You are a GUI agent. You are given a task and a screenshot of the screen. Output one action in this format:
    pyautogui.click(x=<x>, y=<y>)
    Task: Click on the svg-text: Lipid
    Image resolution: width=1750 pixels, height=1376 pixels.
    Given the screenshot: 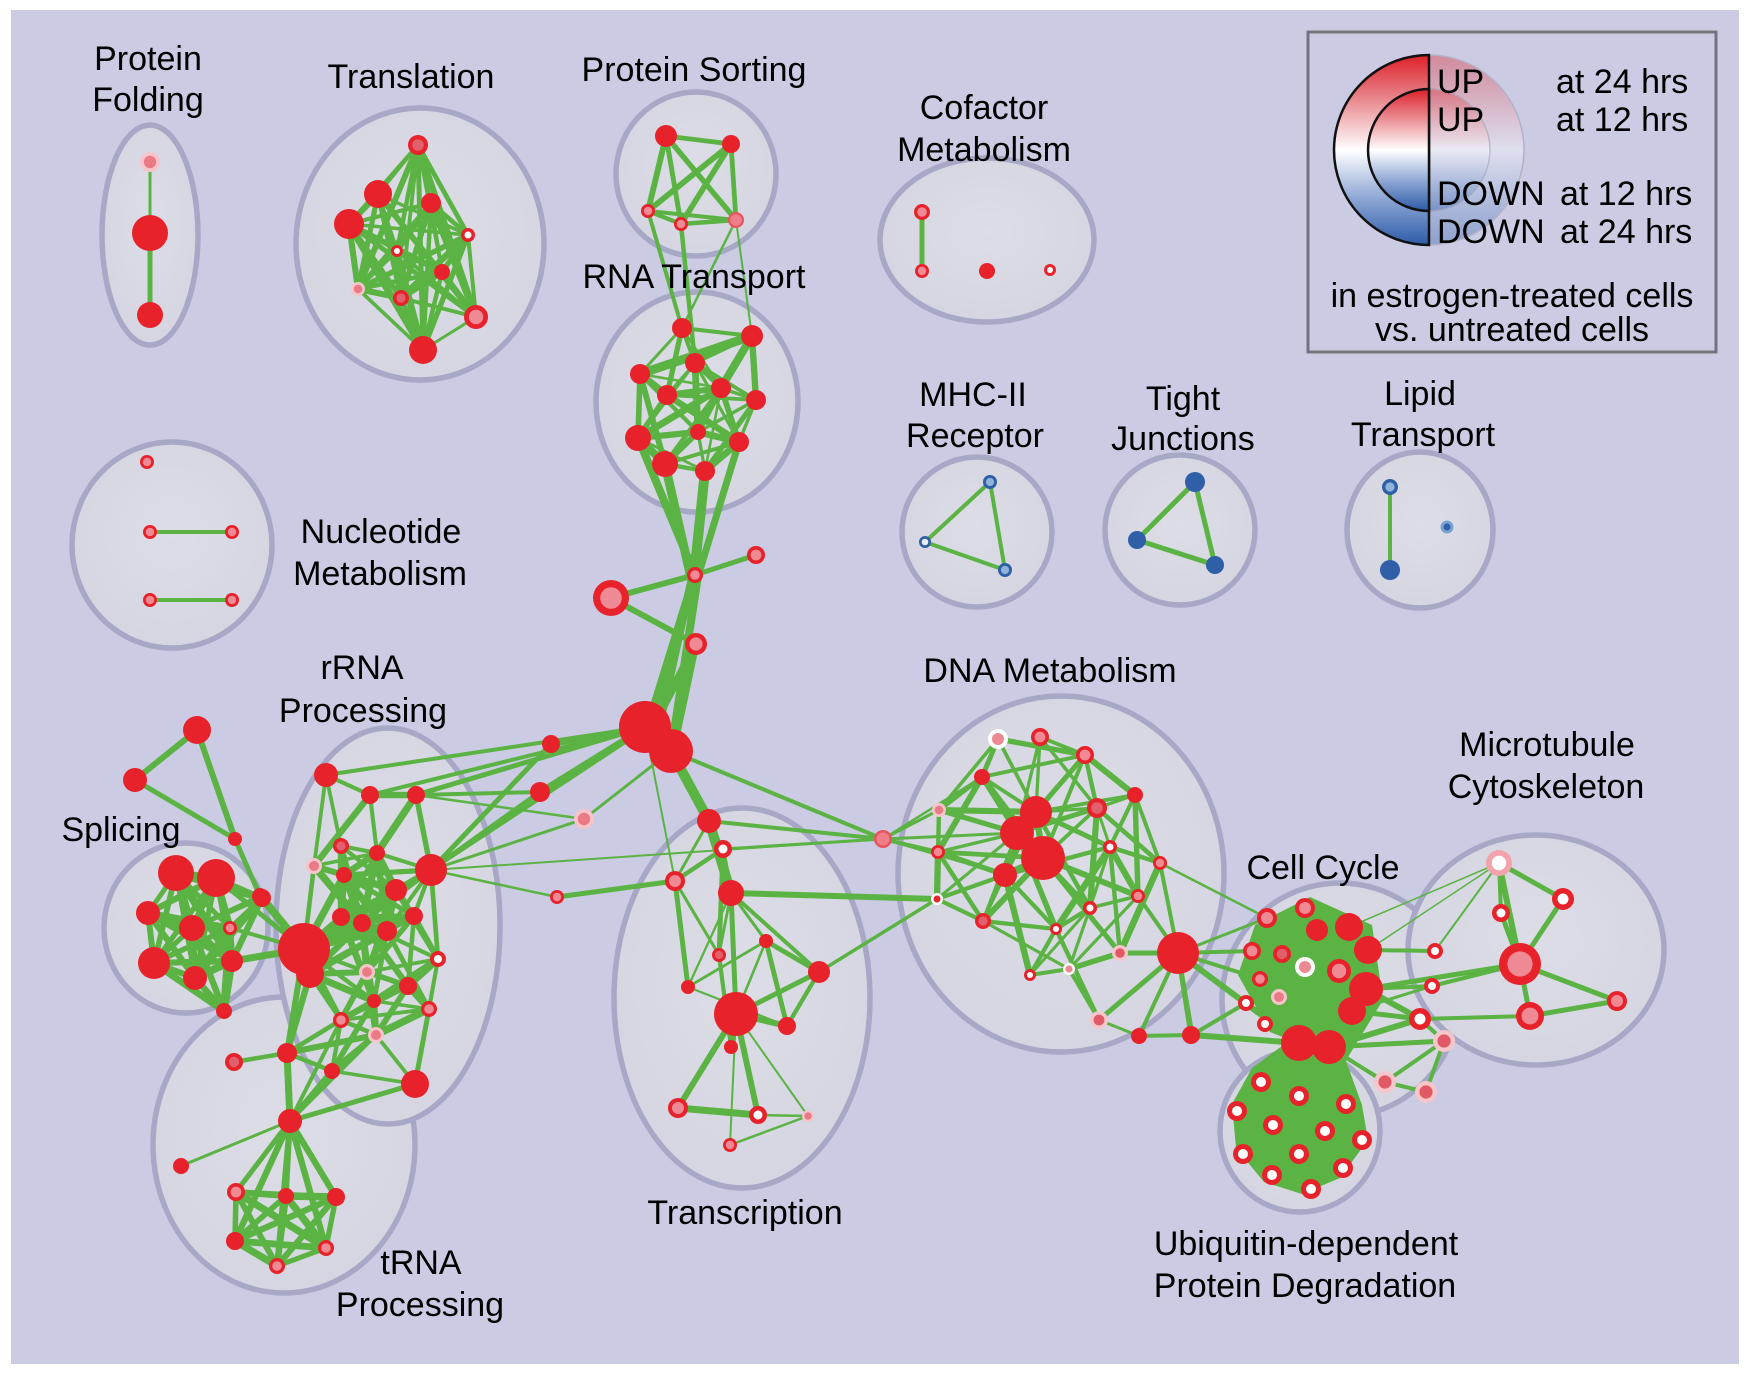 What is the action you would take?
    pyautogui.click(x=1420, y=394)
    